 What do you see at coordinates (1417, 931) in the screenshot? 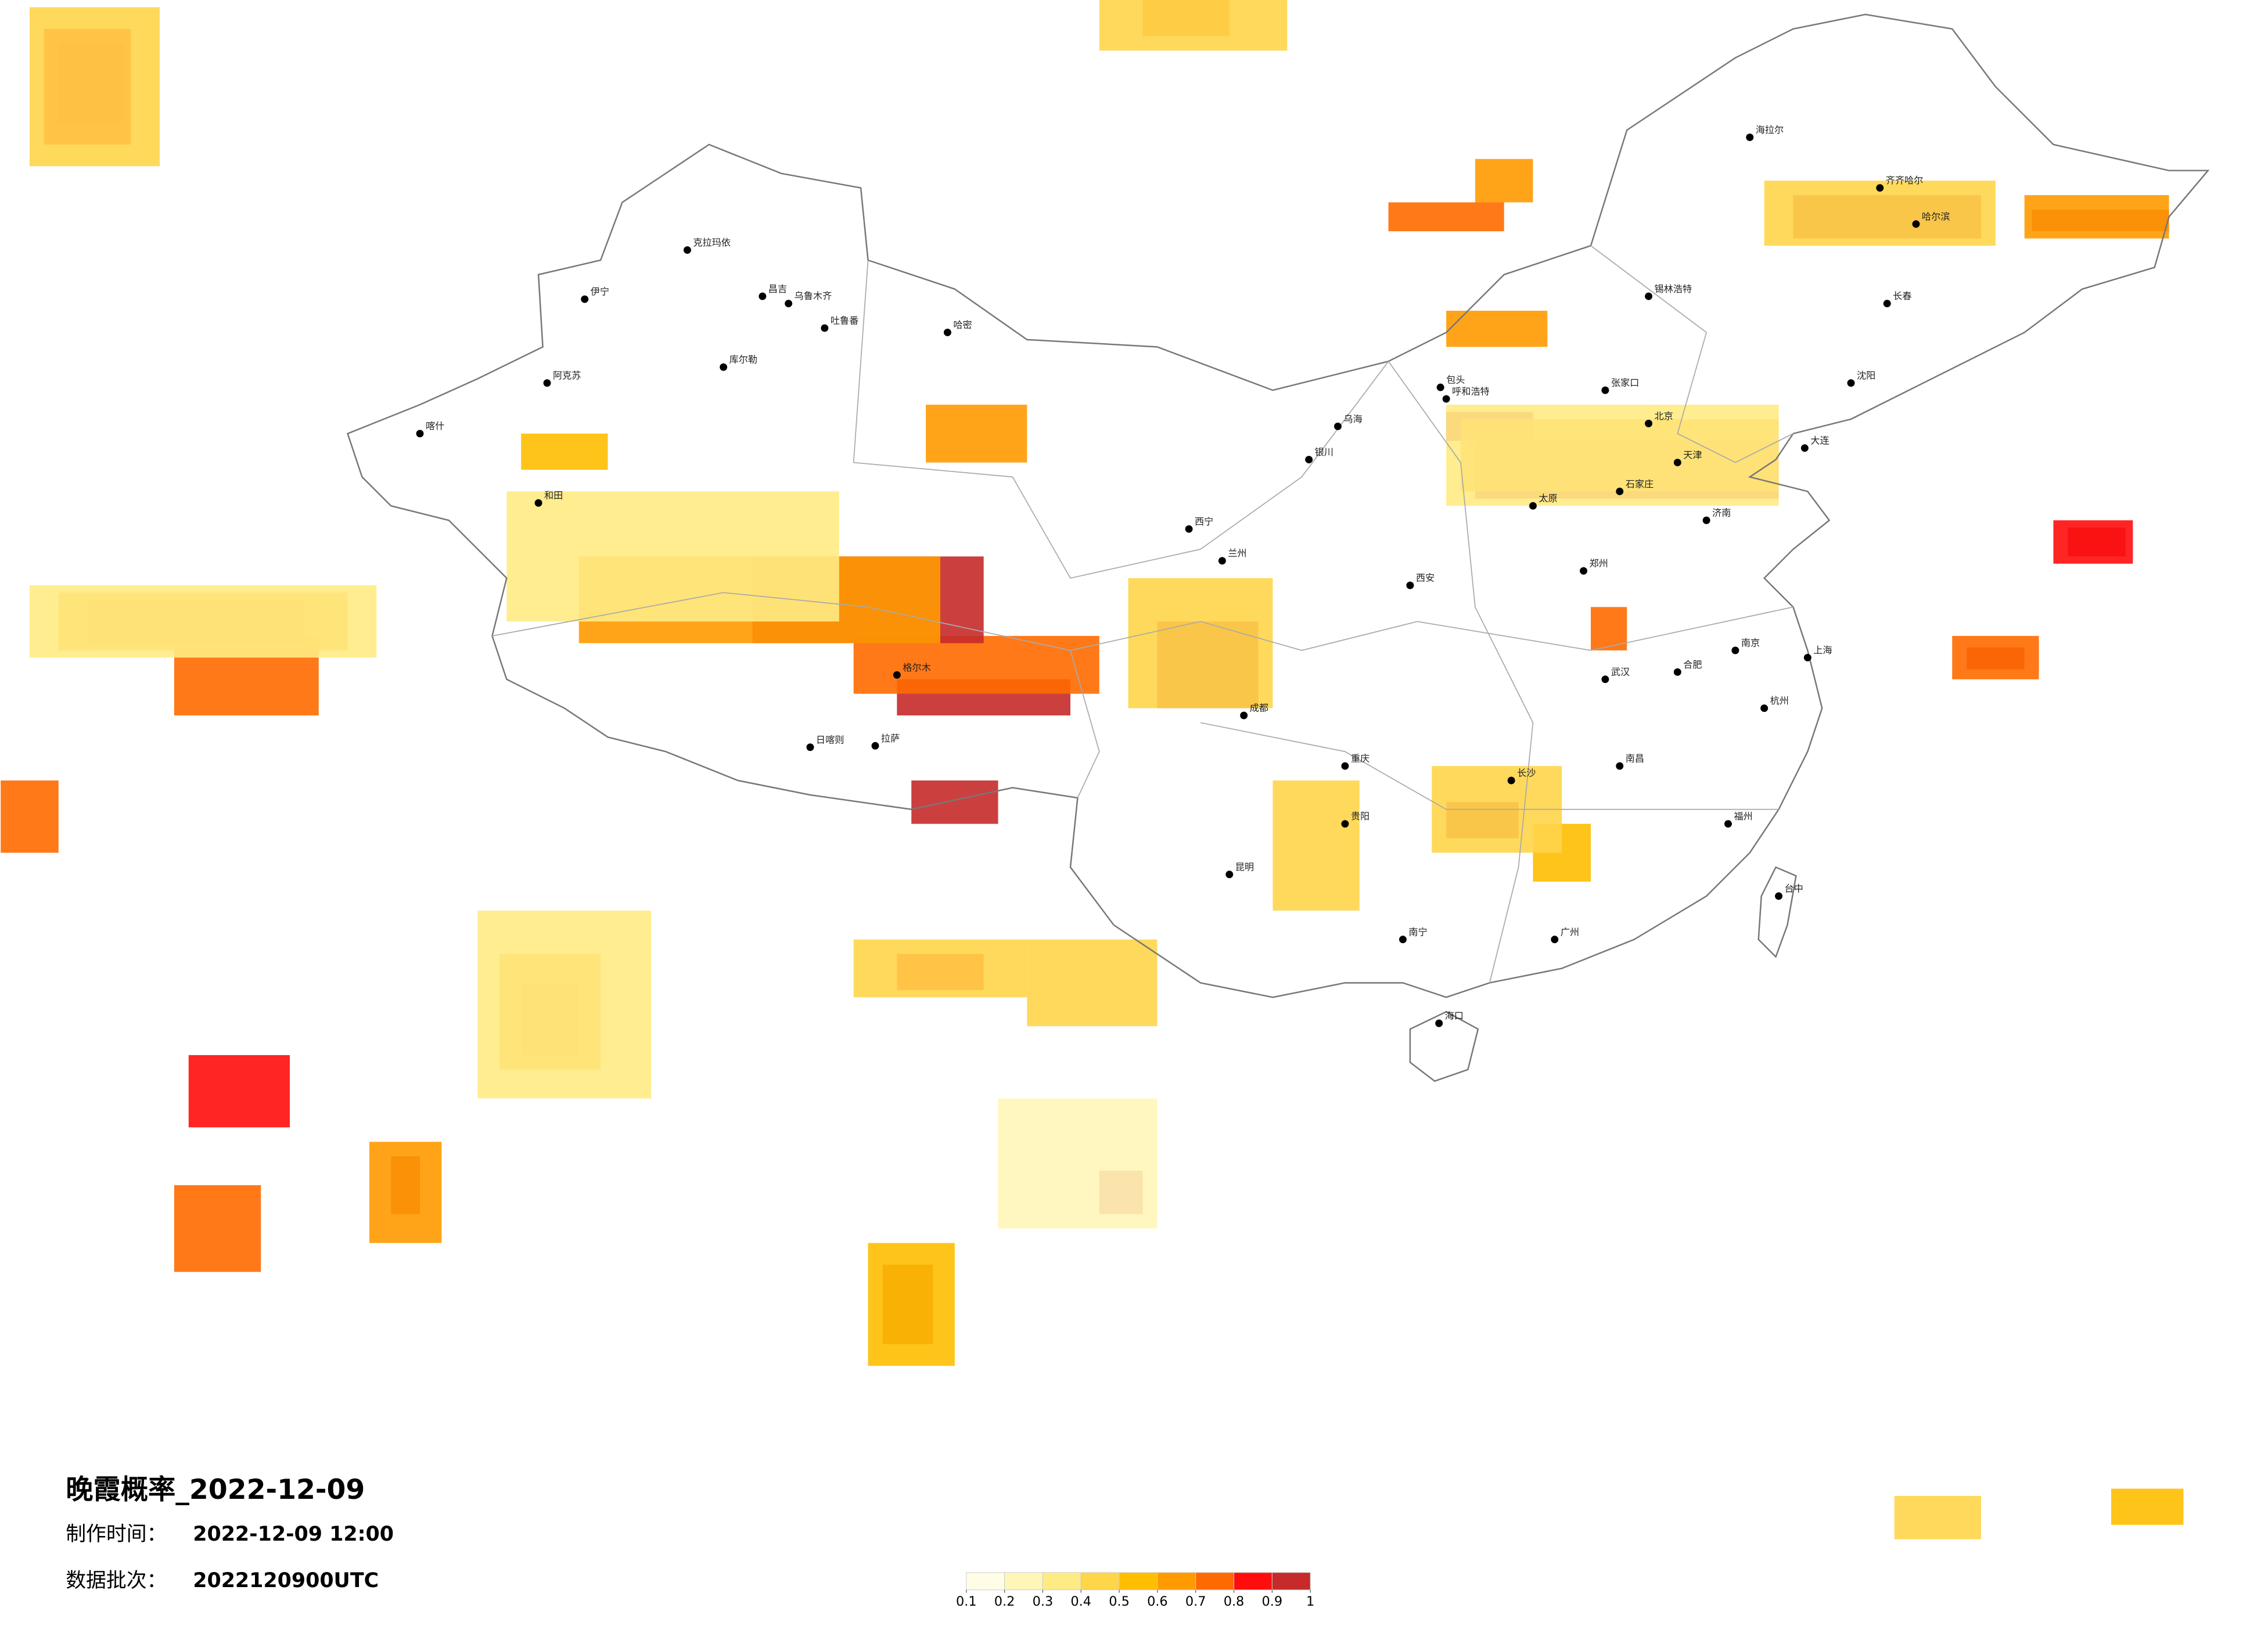
I see `city-label: 南宁` at bounding box center [1417, 931].